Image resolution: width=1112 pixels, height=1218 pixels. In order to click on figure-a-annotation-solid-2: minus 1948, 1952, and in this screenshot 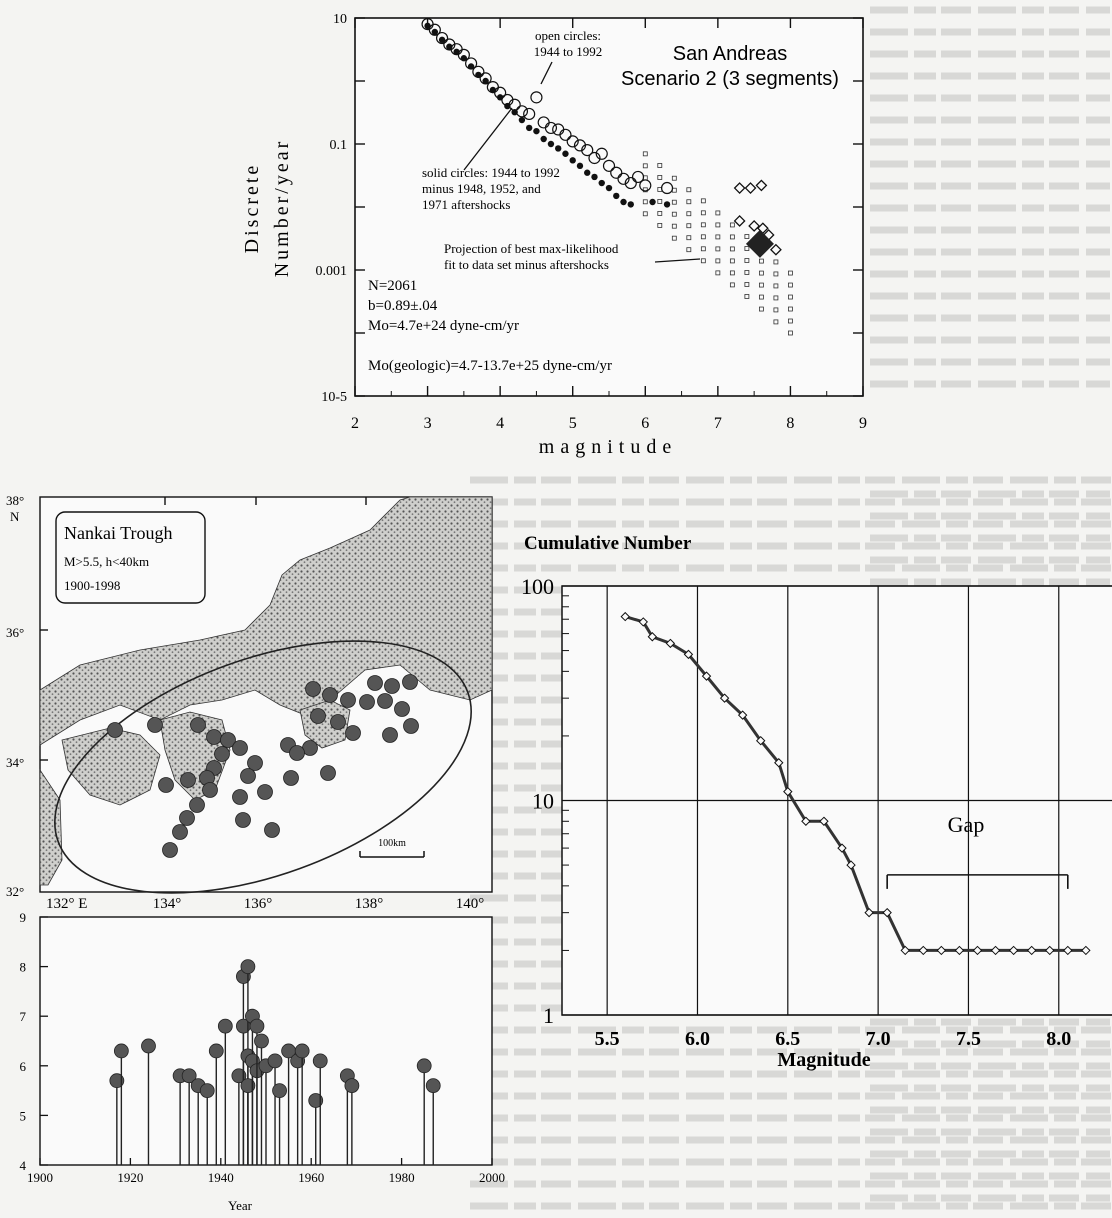, I will do `click(481, 188)`.